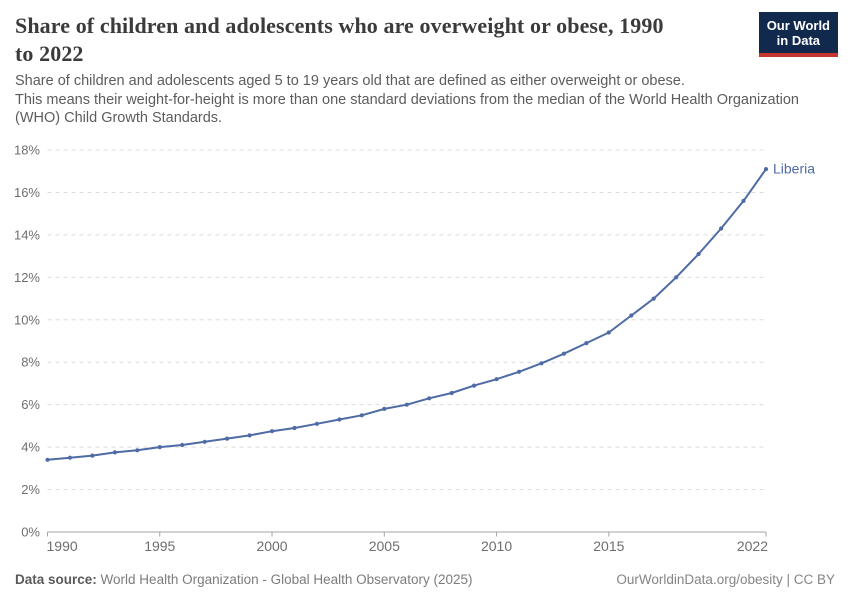 This screenshot has width=850, height=600. I want to click on y-axis-label: 4%, so click(30, 447).